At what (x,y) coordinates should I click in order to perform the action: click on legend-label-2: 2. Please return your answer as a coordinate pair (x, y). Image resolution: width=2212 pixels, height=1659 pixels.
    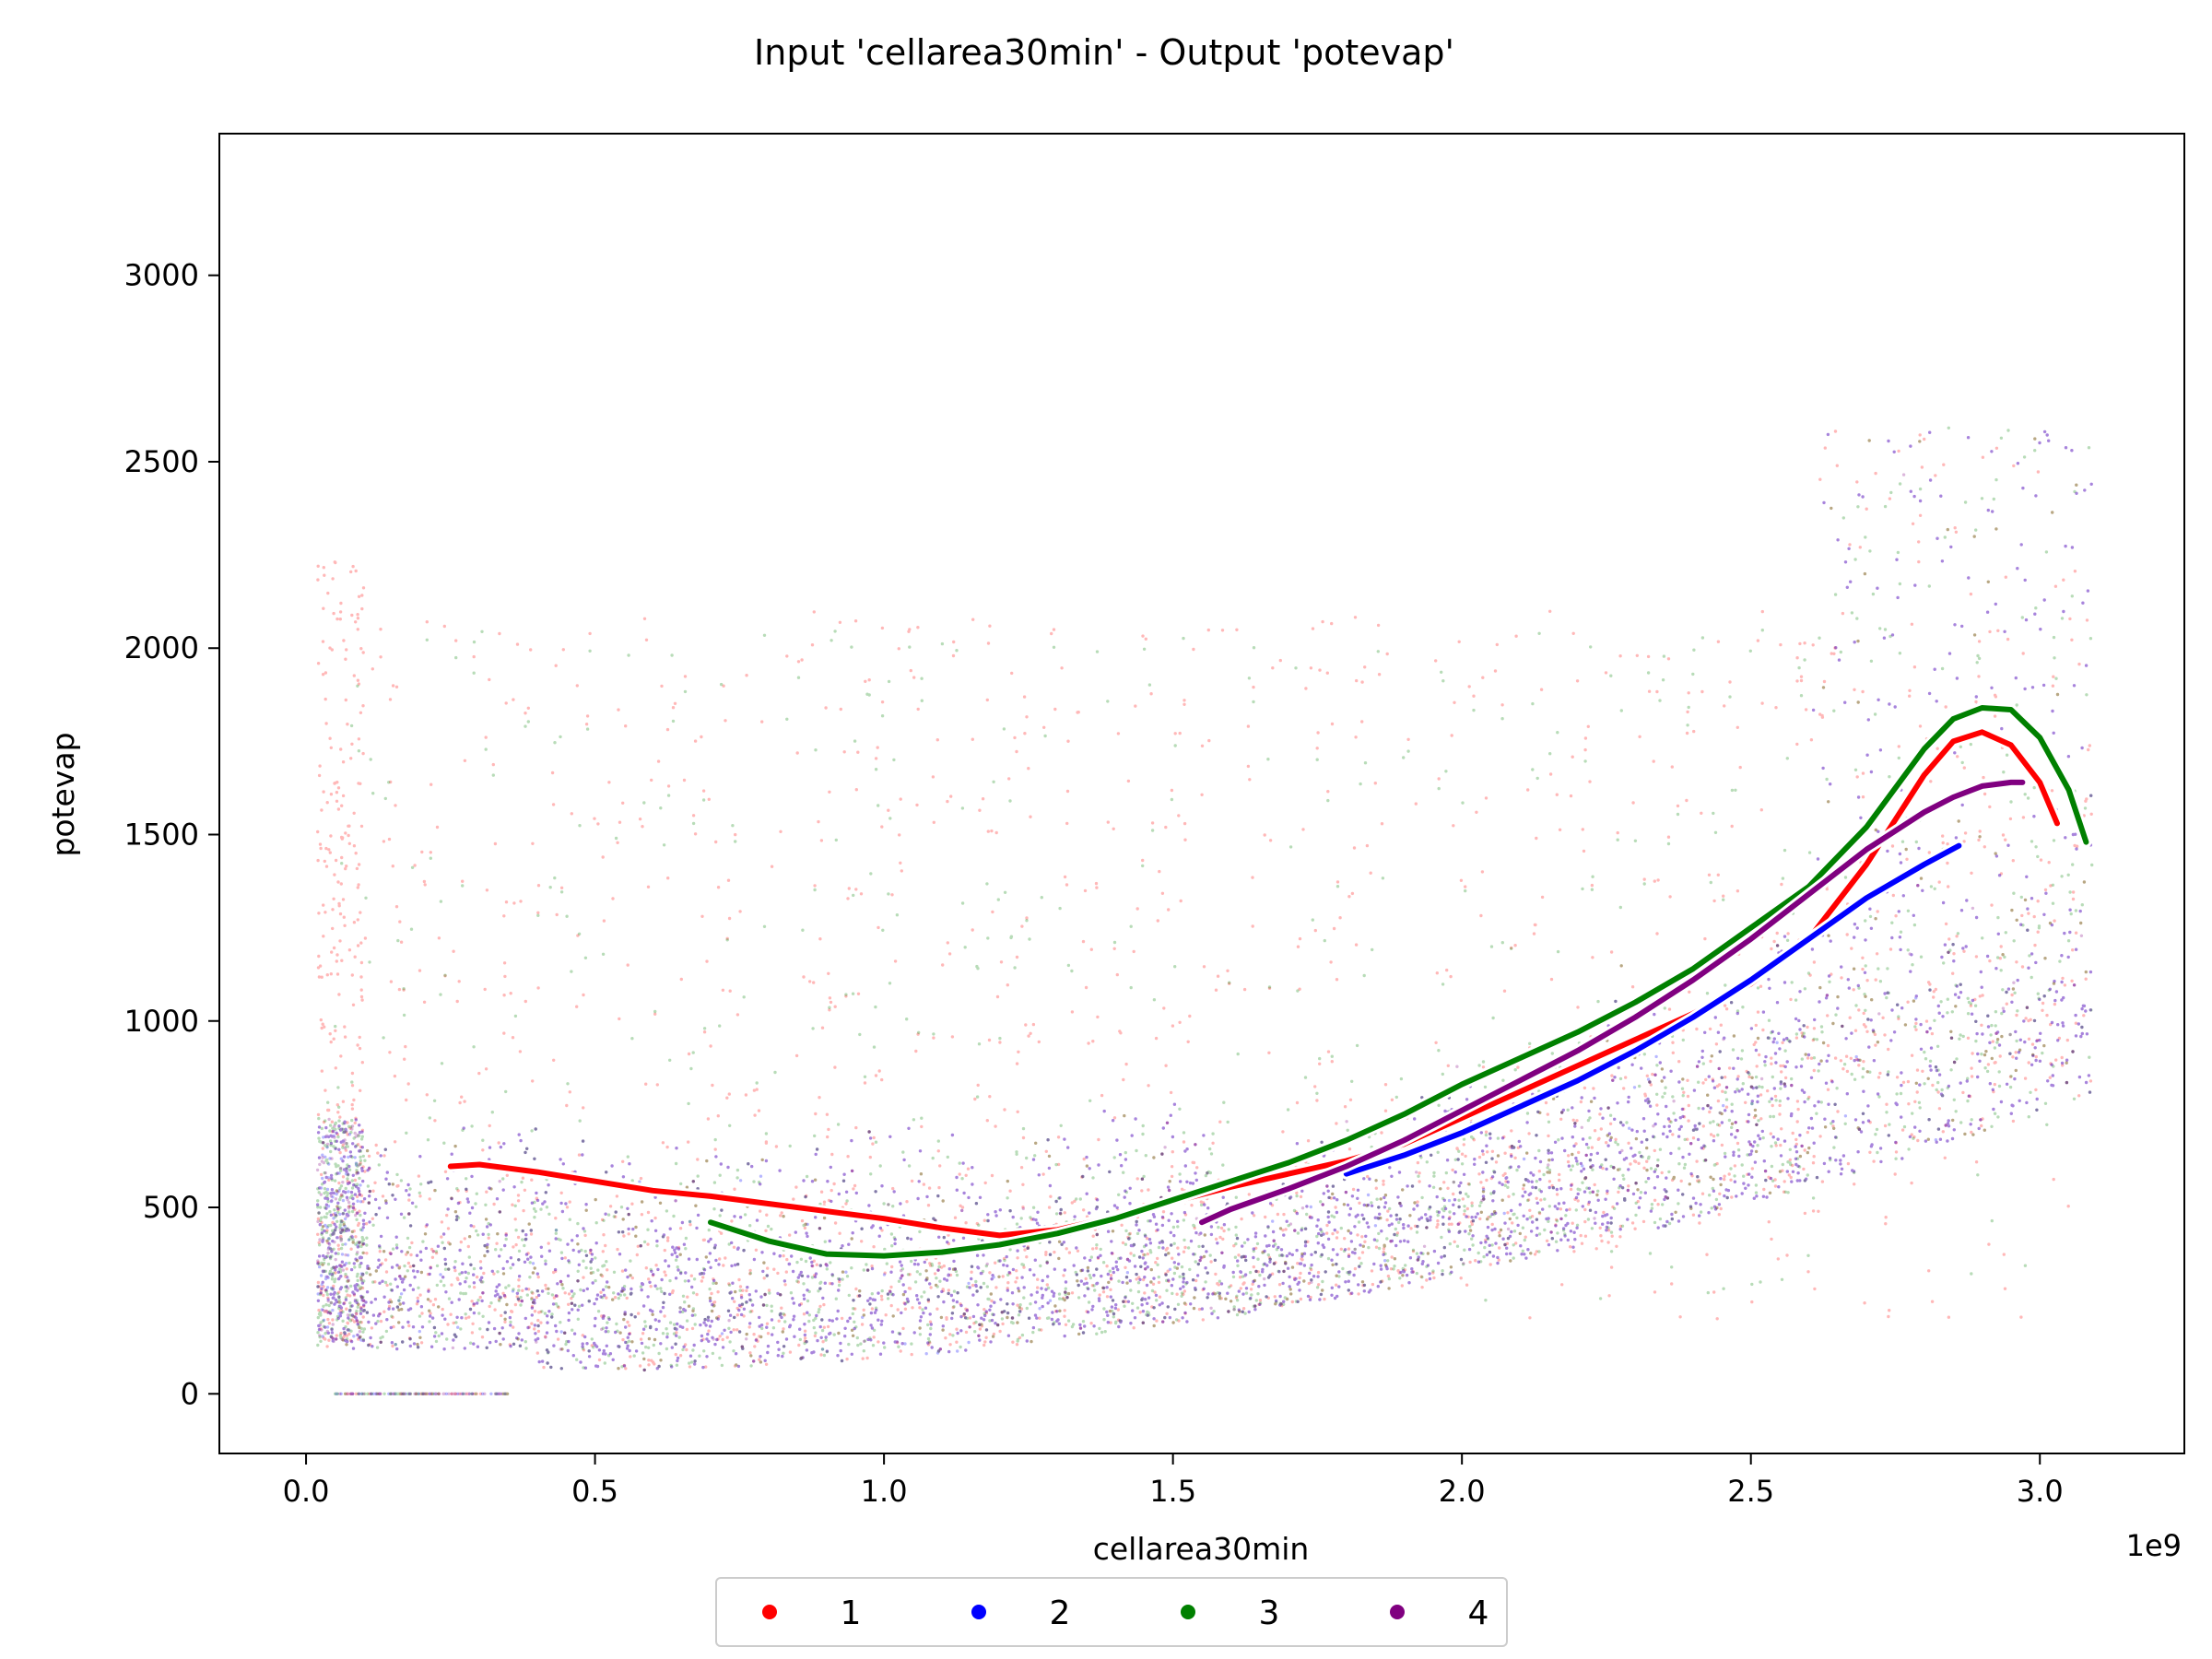
    Looking at the image, I should click on (1060, 1613).